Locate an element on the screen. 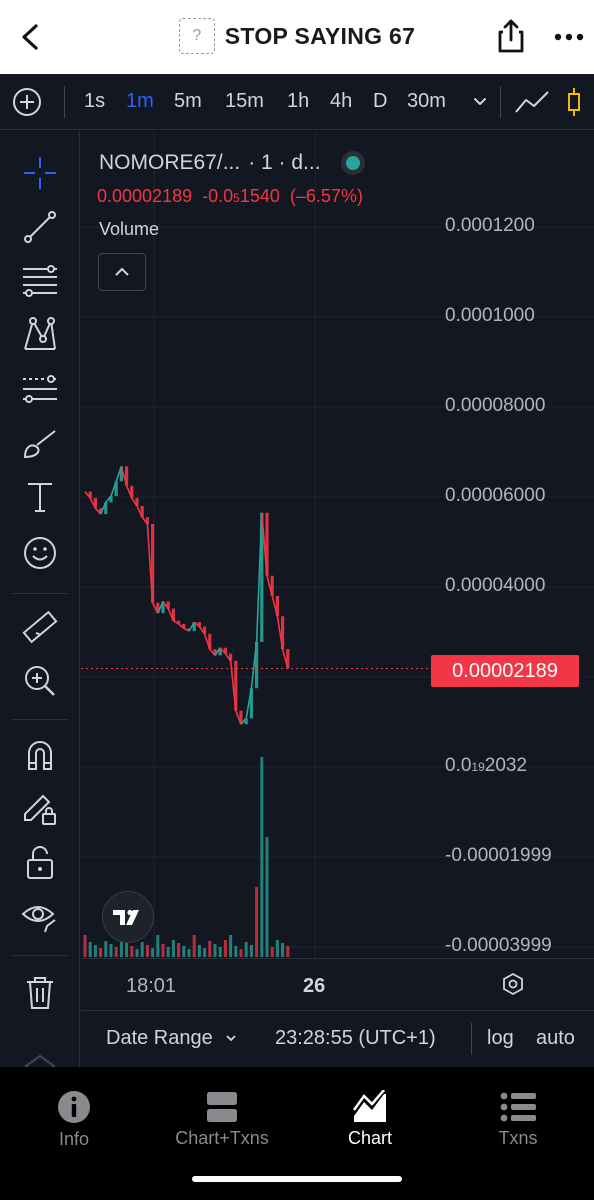  lock-tool is located at coordinates (40, 863).